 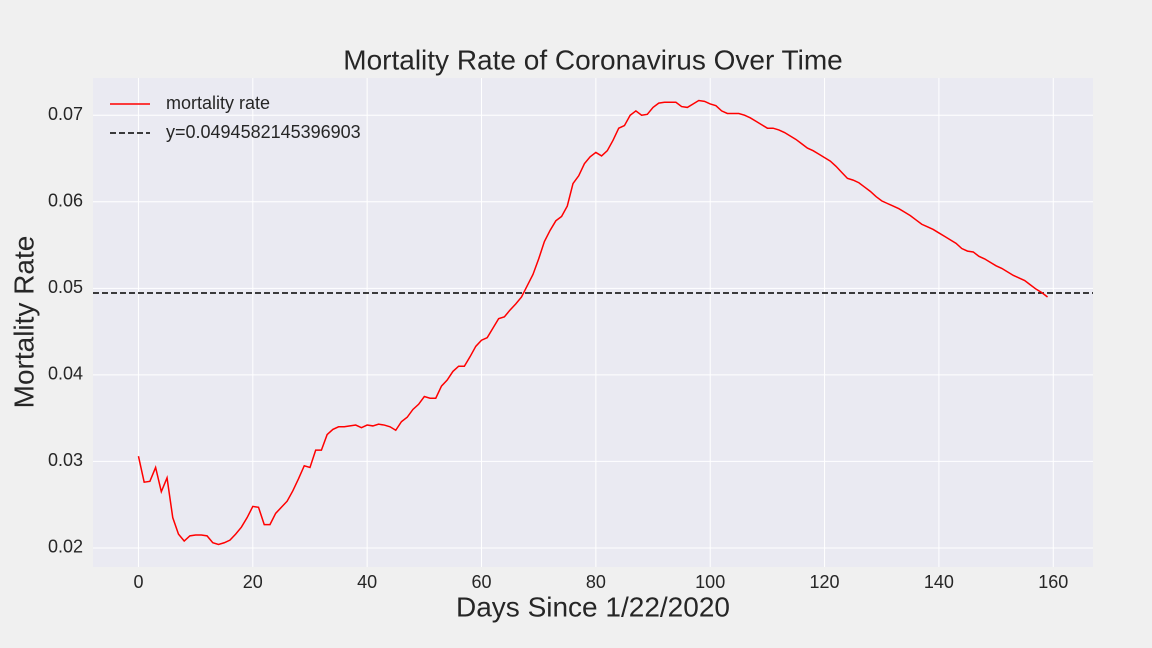 I want to click on x-tick-label: 60, so click(x=481, y=582).